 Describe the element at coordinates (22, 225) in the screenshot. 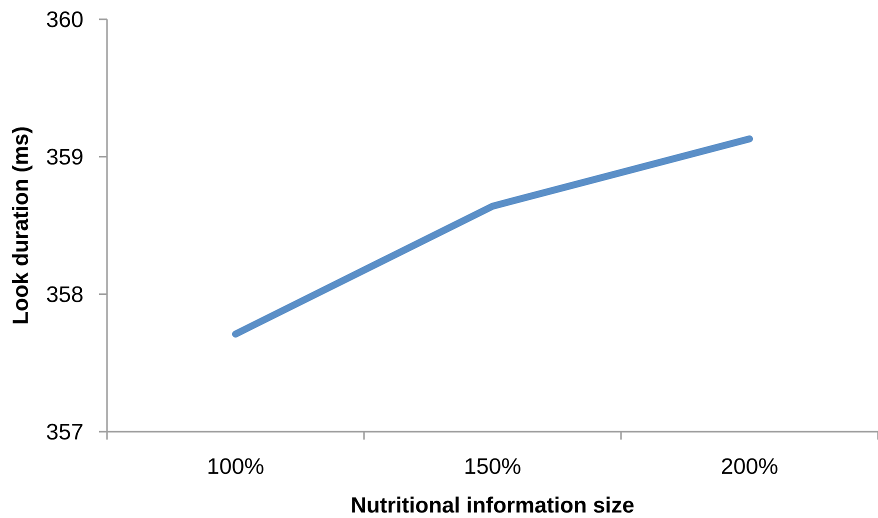

I see `y-axis-title: Look duration (ms)` at that location.